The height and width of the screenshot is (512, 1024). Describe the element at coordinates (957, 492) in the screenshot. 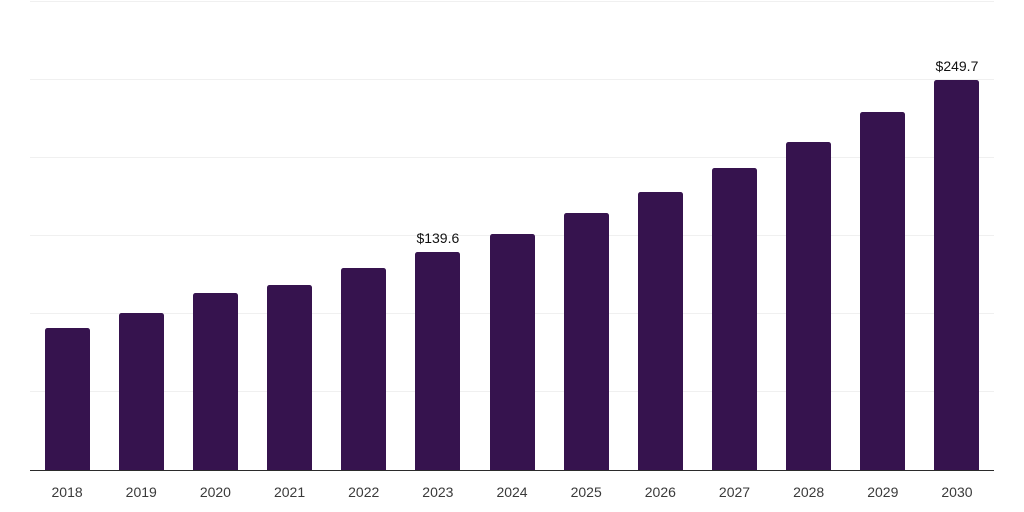

I see `x-tick-label-2030: 2030` at that location.